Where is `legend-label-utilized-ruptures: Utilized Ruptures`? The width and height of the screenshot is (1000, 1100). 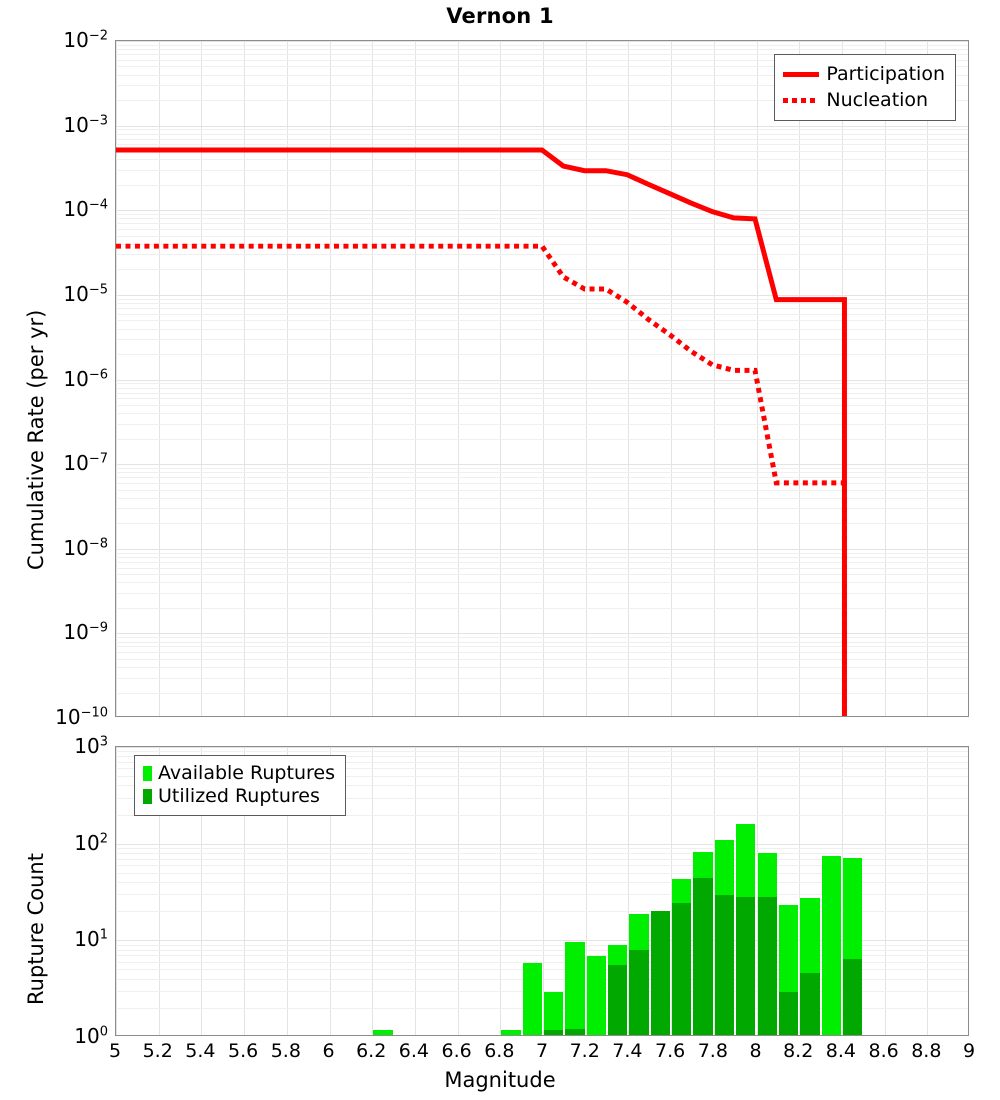
legend-label-utilized-ruptures: Utilized Ruptures is located at coordinates (239, 796).